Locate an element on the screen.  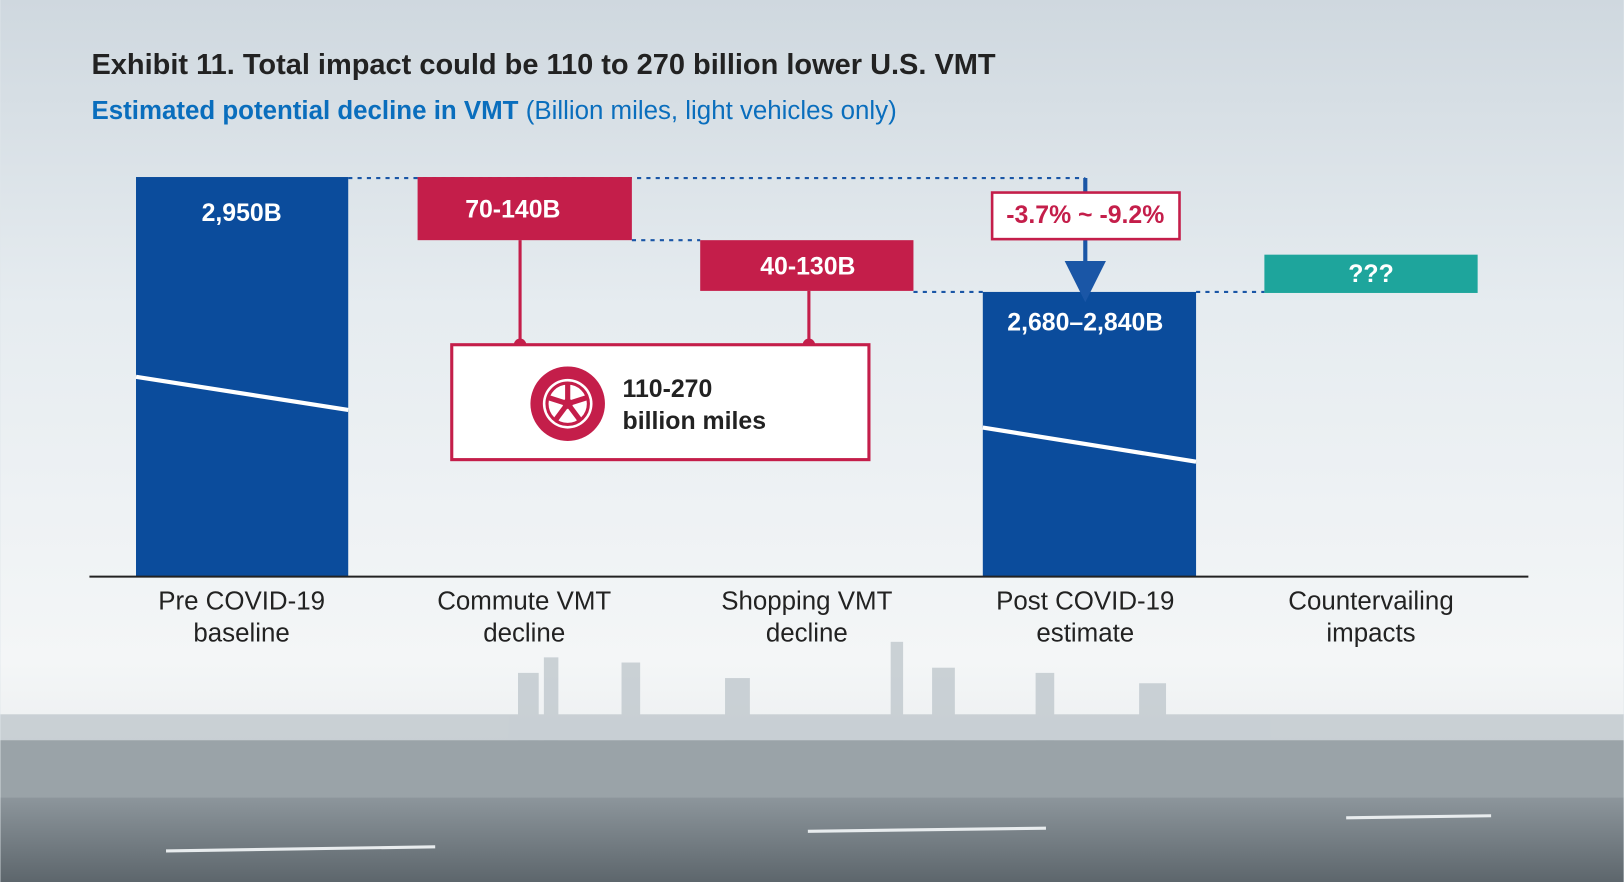
bar-label: ??? is located at coordinates (1371, 274).